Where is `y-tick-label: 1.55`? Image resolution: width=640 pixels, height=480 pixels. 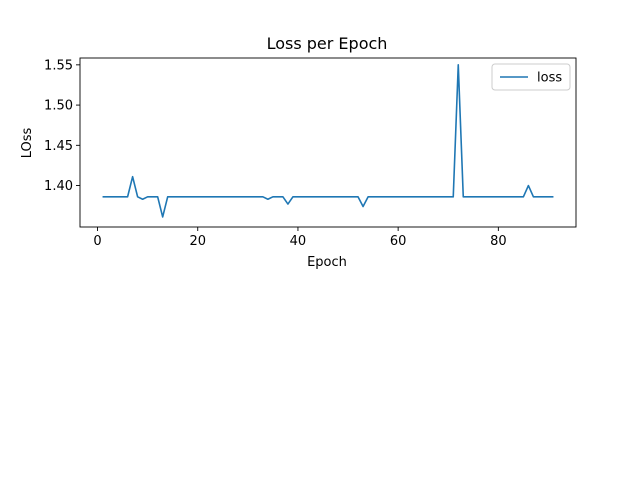 y-tick-label: 1.55 is located at coordinates (58, 65).